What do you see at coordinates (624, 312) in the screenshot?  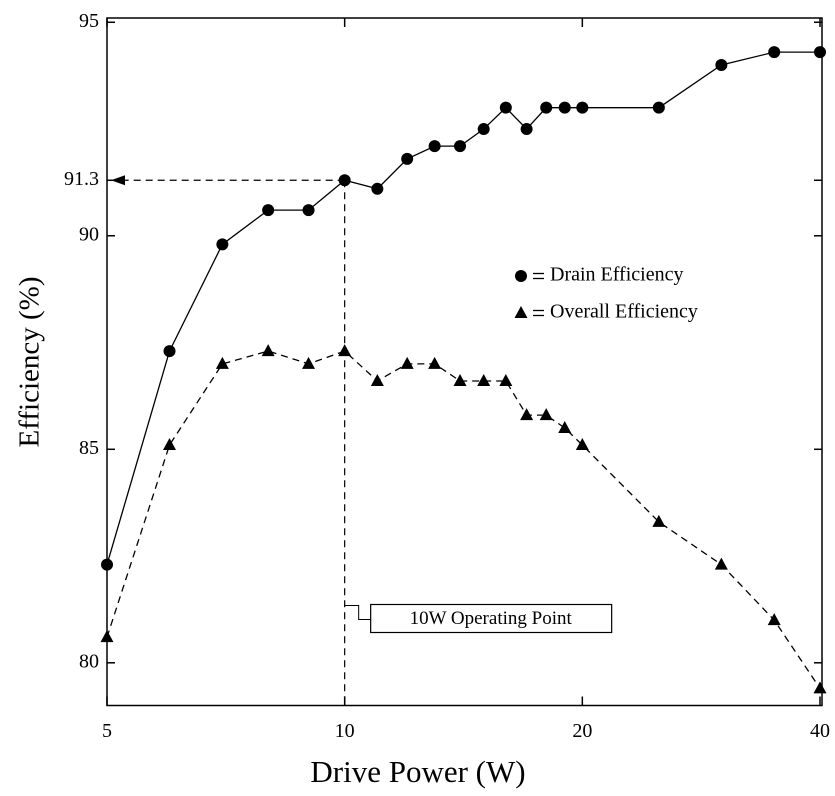 I see `legend-label: Overall Efficiency` at bounding box center [624, 312].